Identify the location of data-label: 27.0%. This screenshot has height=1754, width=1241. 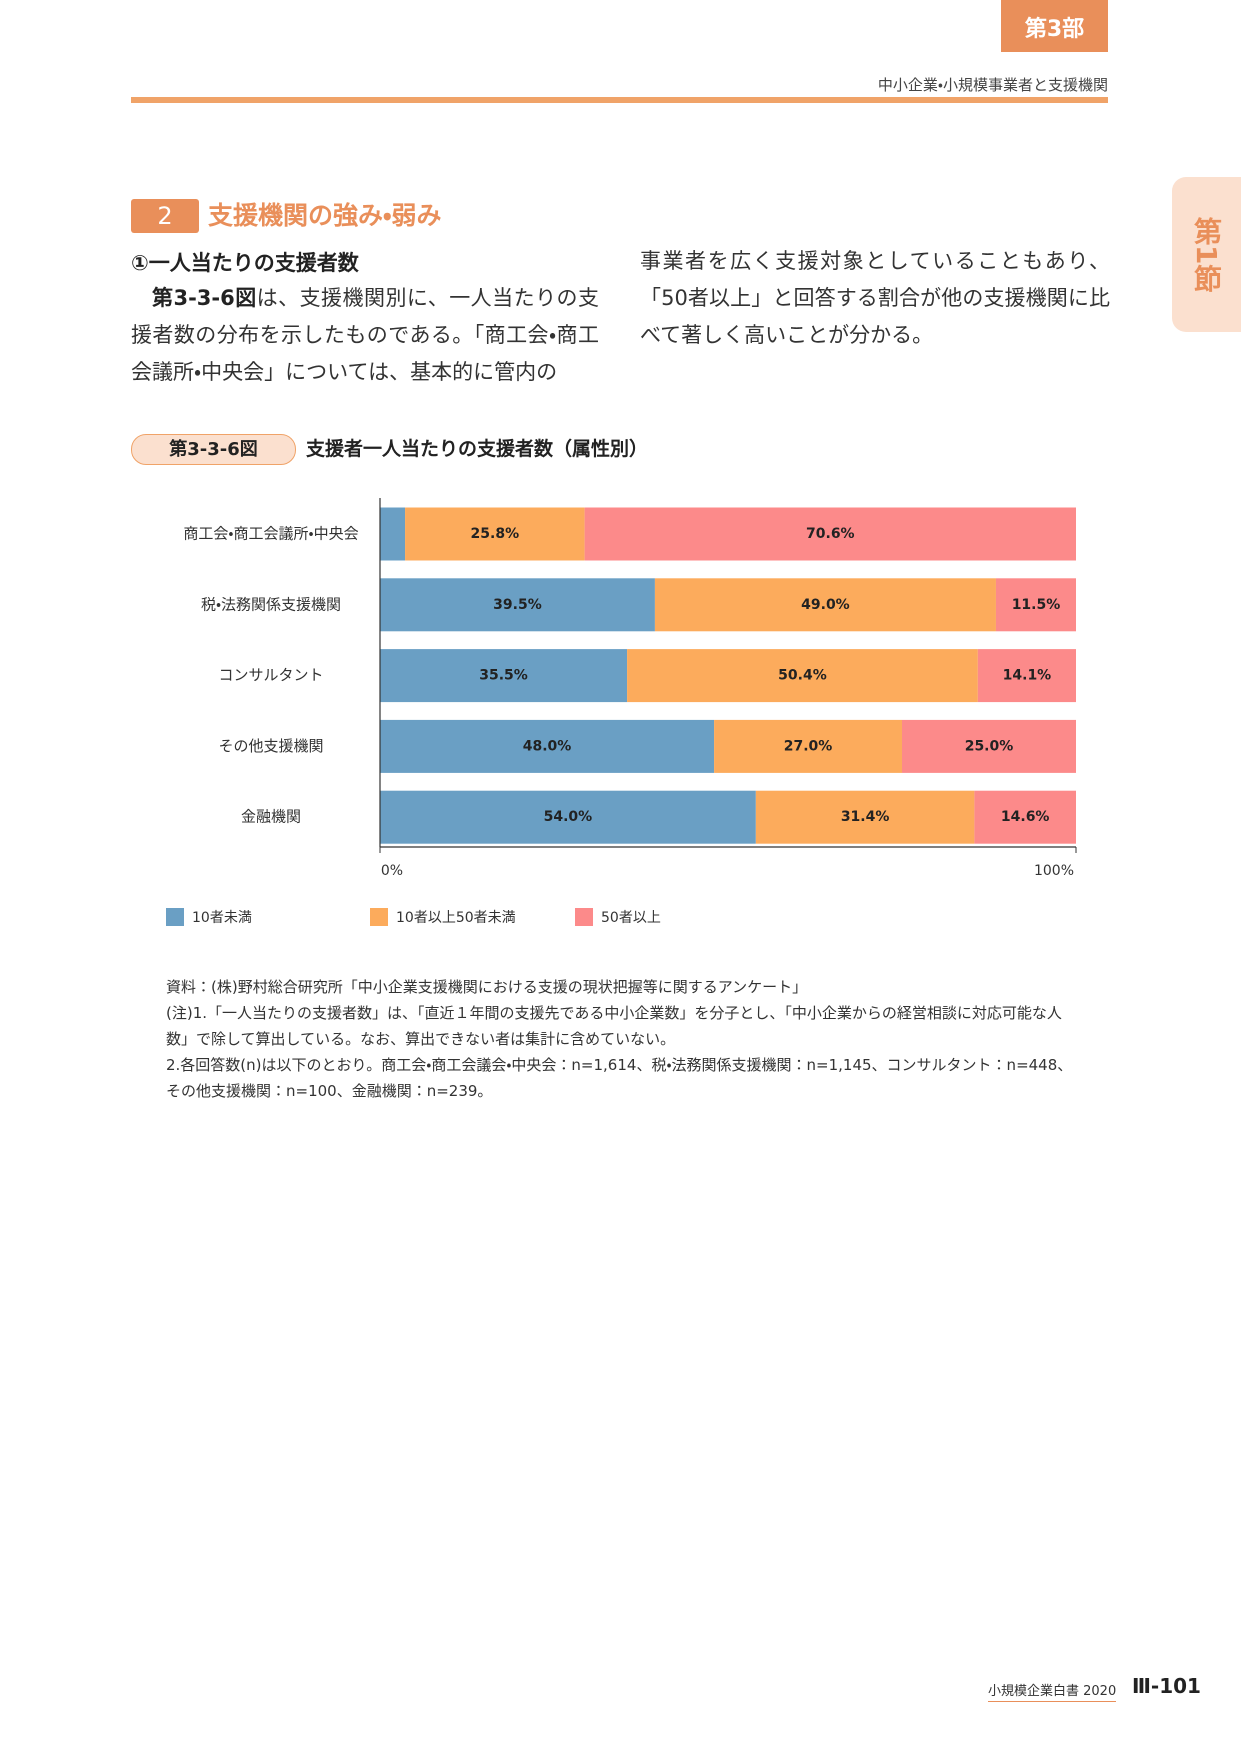
(808, 746).